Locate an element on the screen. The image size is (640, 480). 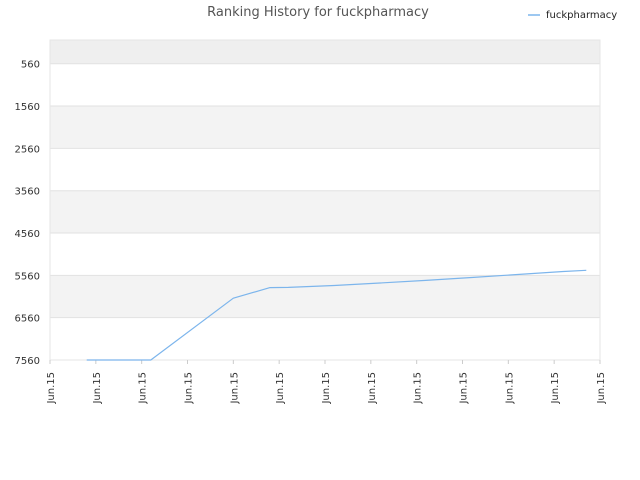
chart-title: Ranking History for fuckpharmacy is located at coordinates (318, 12).